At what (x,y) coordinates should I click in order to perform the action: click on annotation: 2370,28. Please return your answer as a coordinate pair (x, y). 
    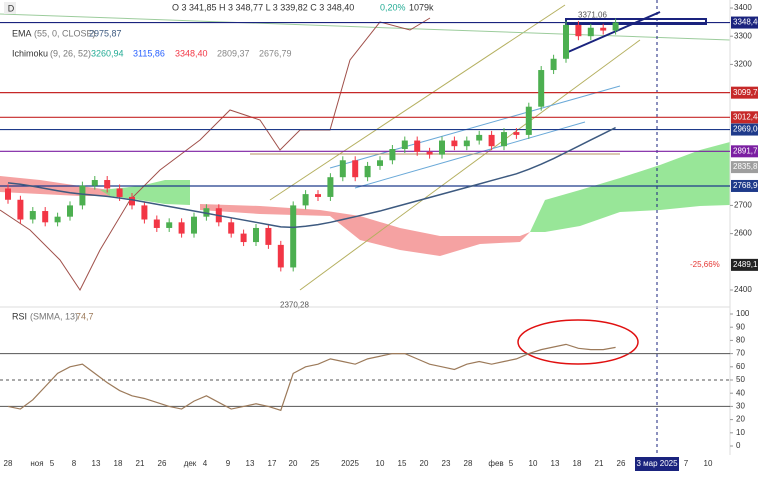
    Looking at the image, I should click on (294, 304).